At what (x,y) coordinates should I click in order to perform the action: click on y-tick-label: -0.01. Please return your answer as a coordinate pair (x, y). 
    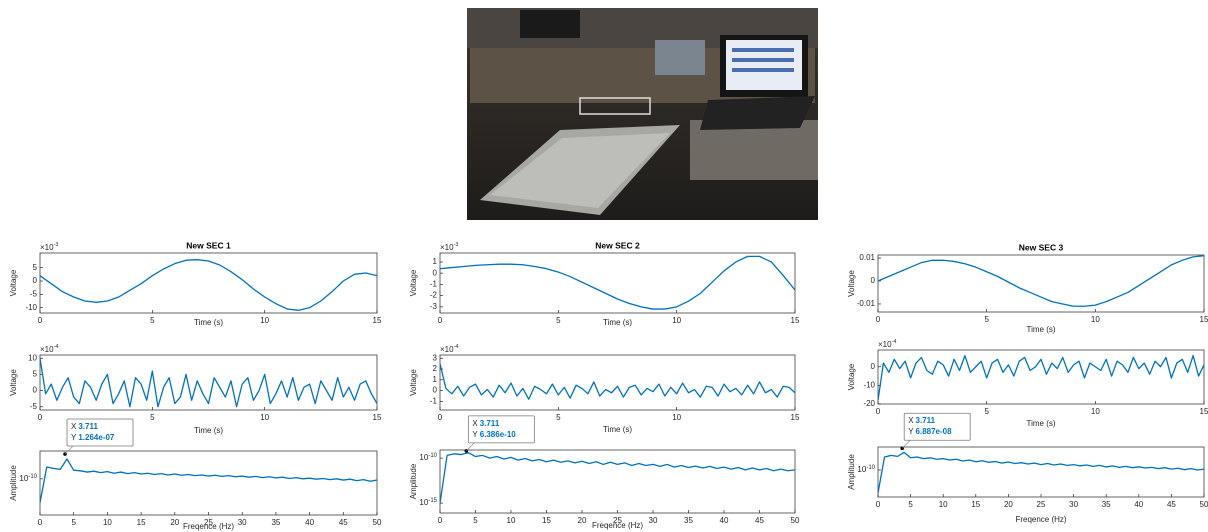
    Looking at the image, I should click on (866, 303).